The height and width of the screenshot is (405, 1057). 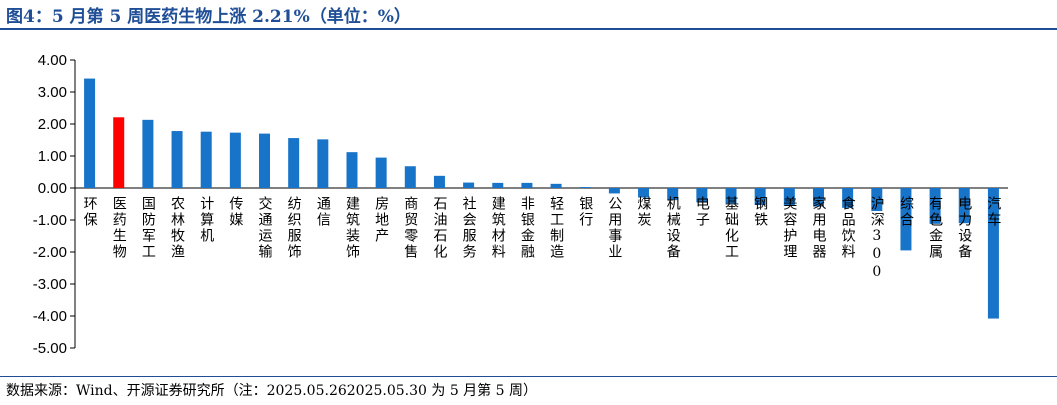 I want to click on x-tick-label: 沪深300, so click(x=877, y=239).